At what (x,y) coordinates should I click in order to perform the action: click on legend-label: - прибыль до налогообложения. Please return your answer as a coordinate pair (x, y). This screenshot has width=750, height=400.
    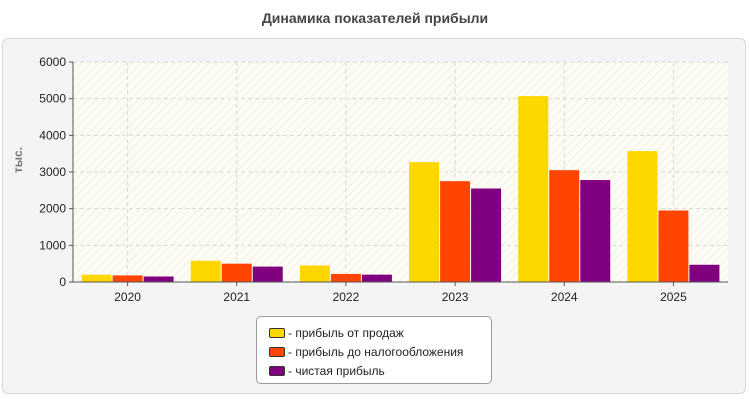
    Looking at the image, I should click on (376, 351).